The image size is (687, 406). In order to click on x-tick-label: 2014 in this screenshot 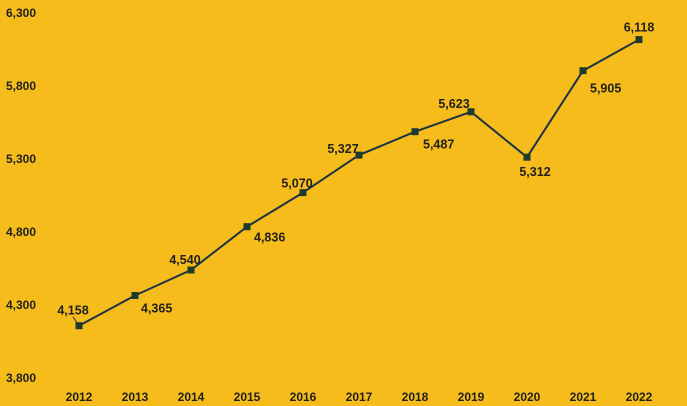, I will do `click(191, 397)`.